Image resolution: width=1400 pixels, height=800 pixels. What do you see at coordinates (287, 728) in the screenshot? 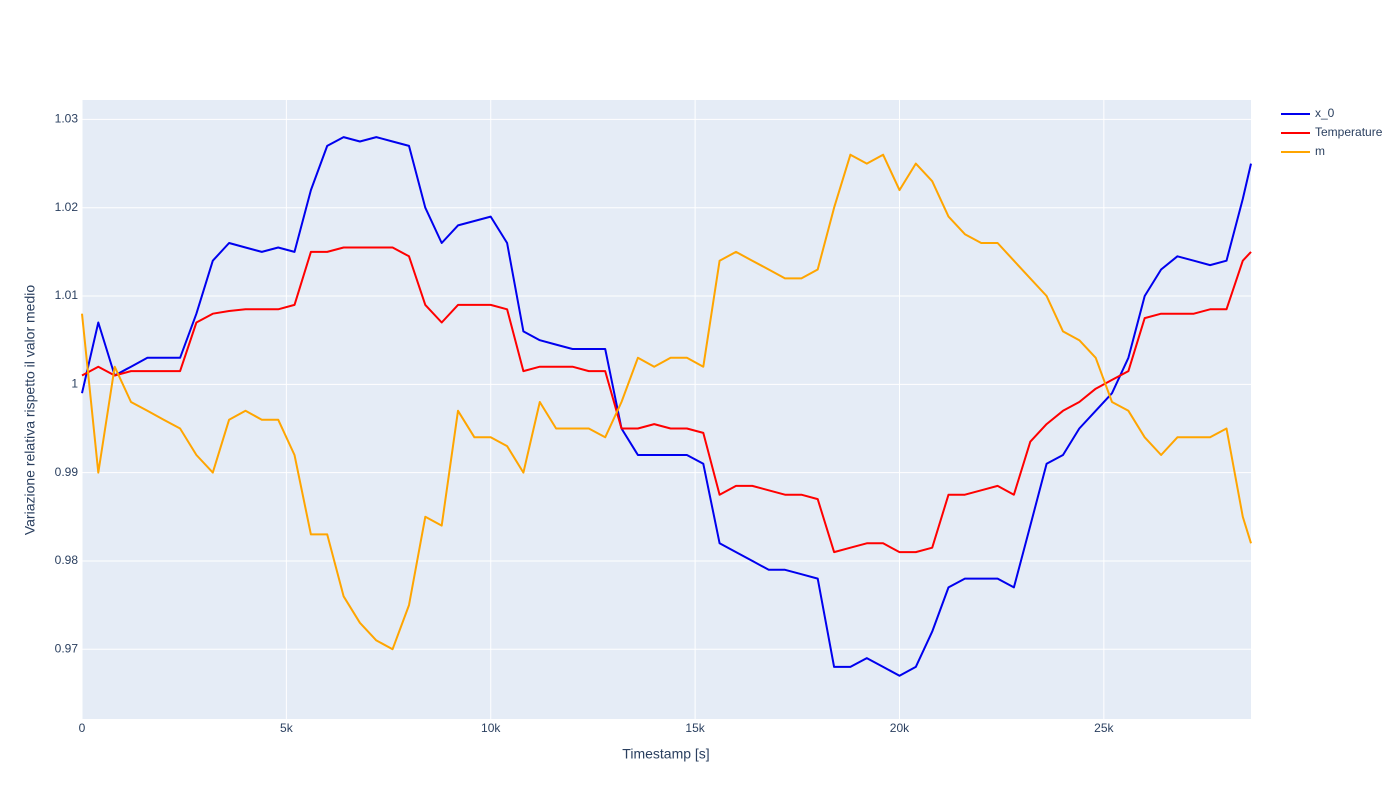
I see `x-tick-label: 5k` at bounding box center [287, 728].